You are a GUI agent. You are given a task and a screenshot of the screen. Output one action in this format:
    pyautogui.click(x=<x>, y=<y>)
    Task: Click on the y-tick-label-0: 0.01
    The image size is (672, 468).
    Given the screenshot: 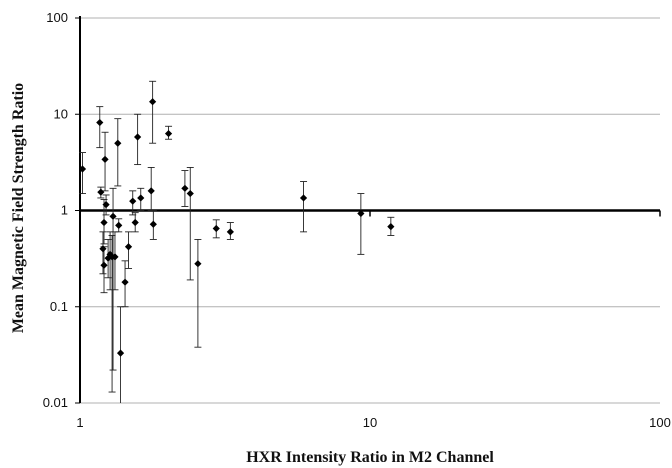 What is the action you would take?
    pyautogui.click(x=55, y=402)
    